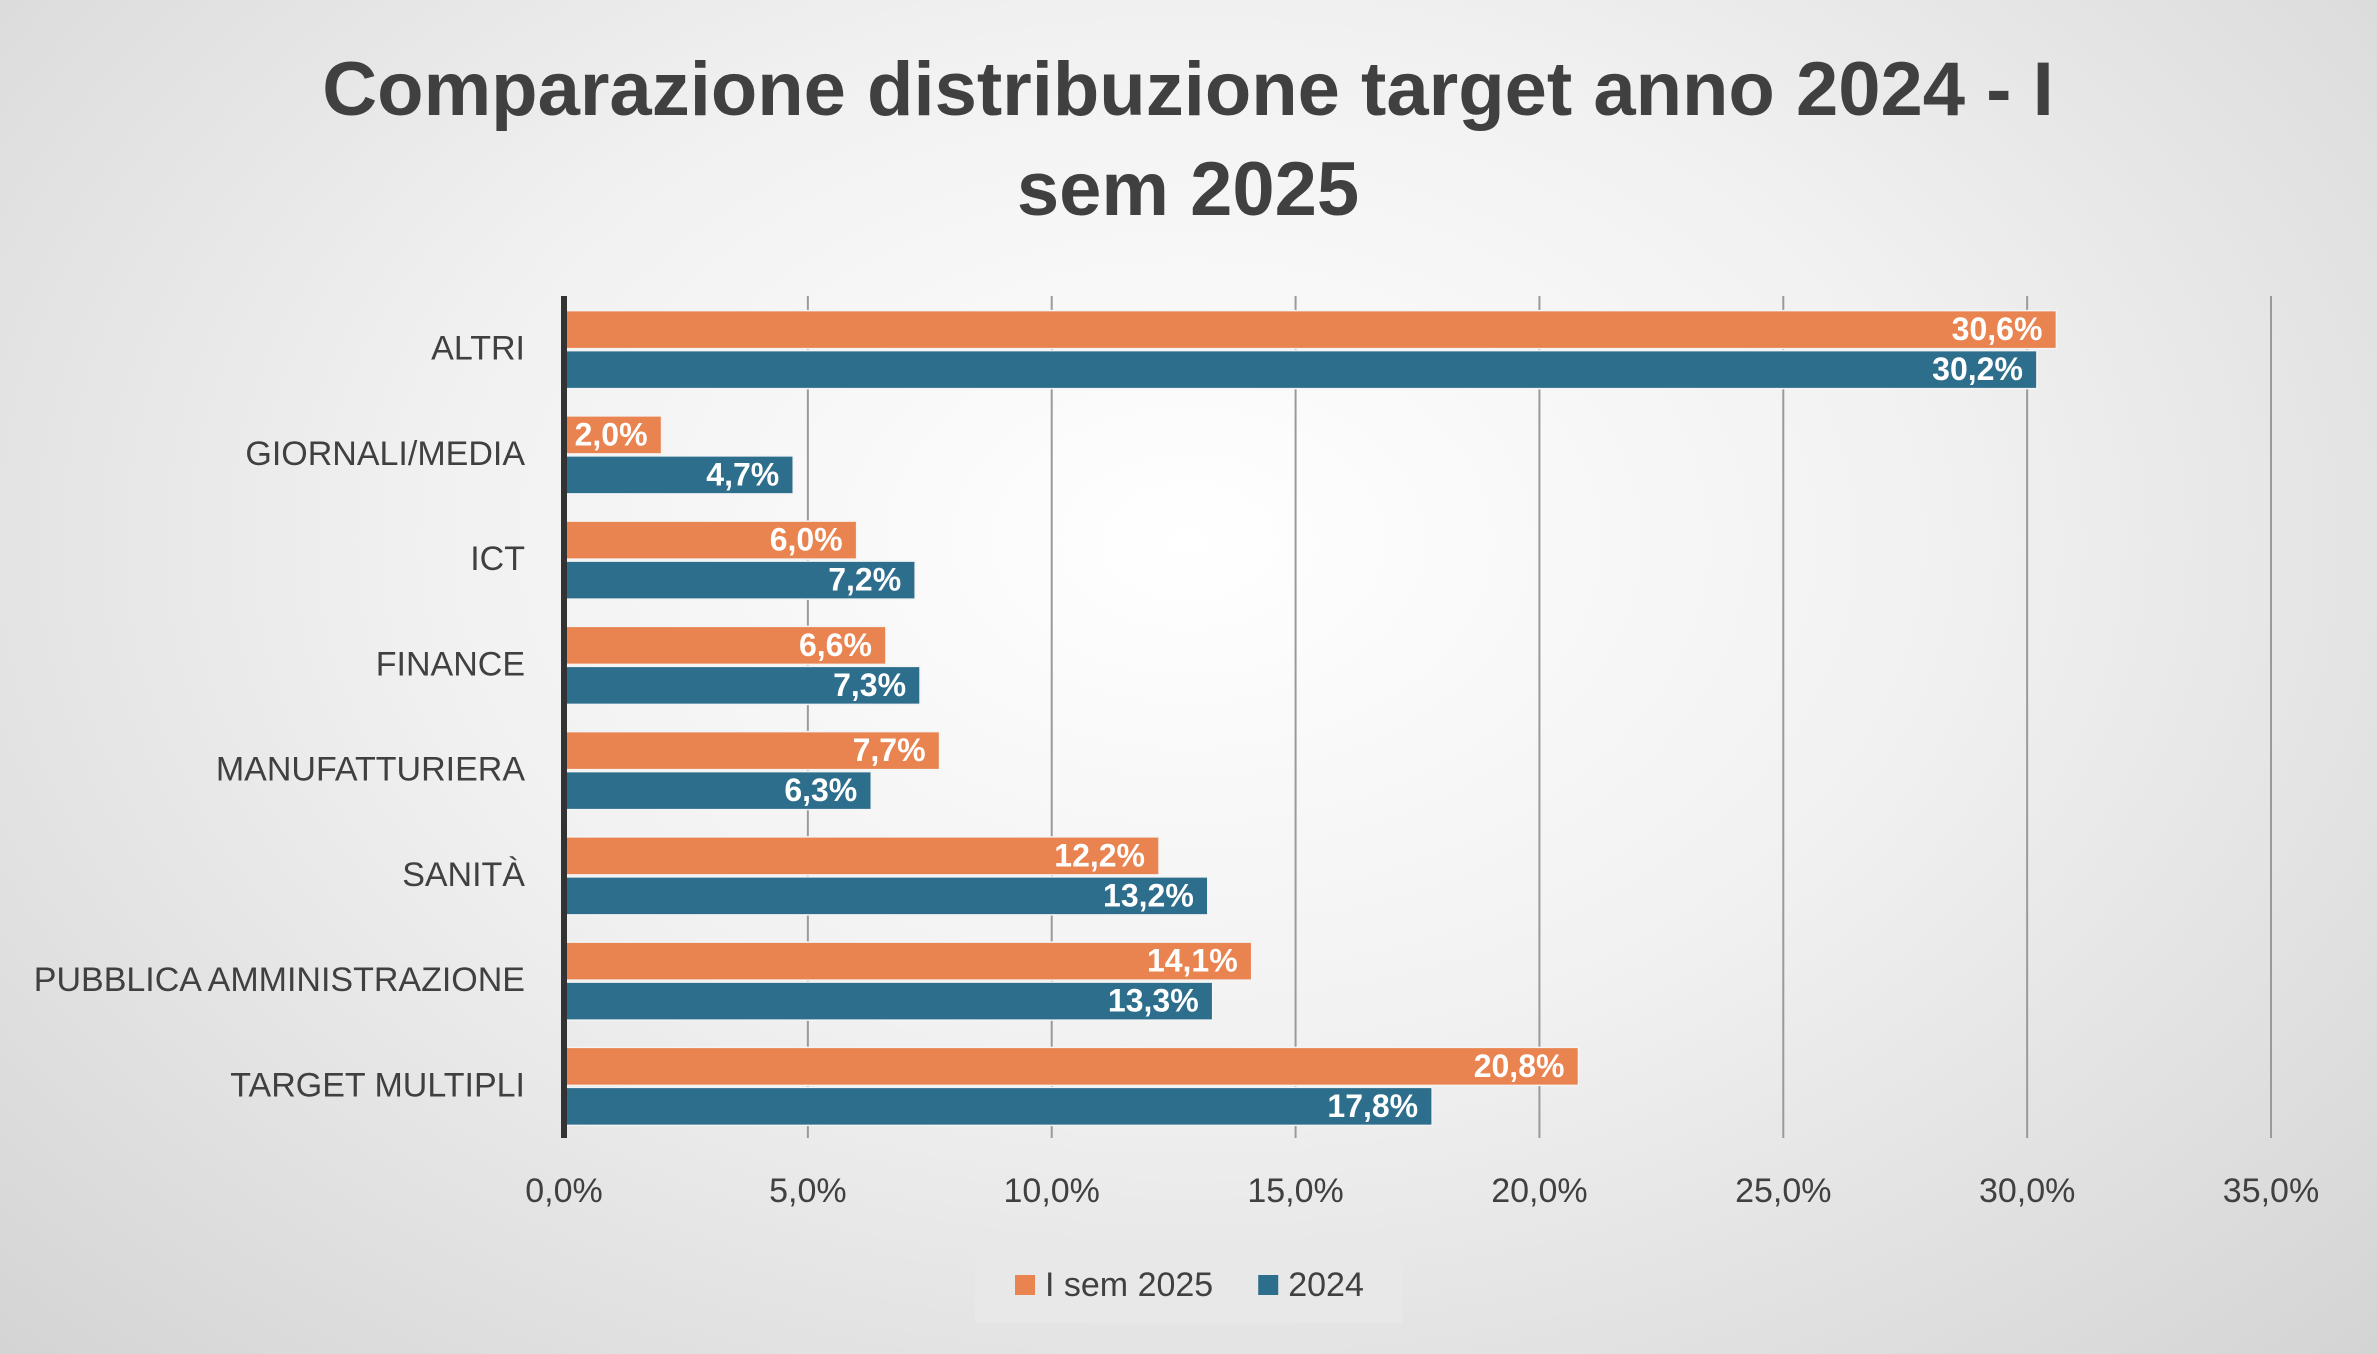 The width and height of the screenshot is (2377, 1354). Describe the element at coordinates (864, 580) in the screenshot. I see `data-label: 7,2%` at that location.